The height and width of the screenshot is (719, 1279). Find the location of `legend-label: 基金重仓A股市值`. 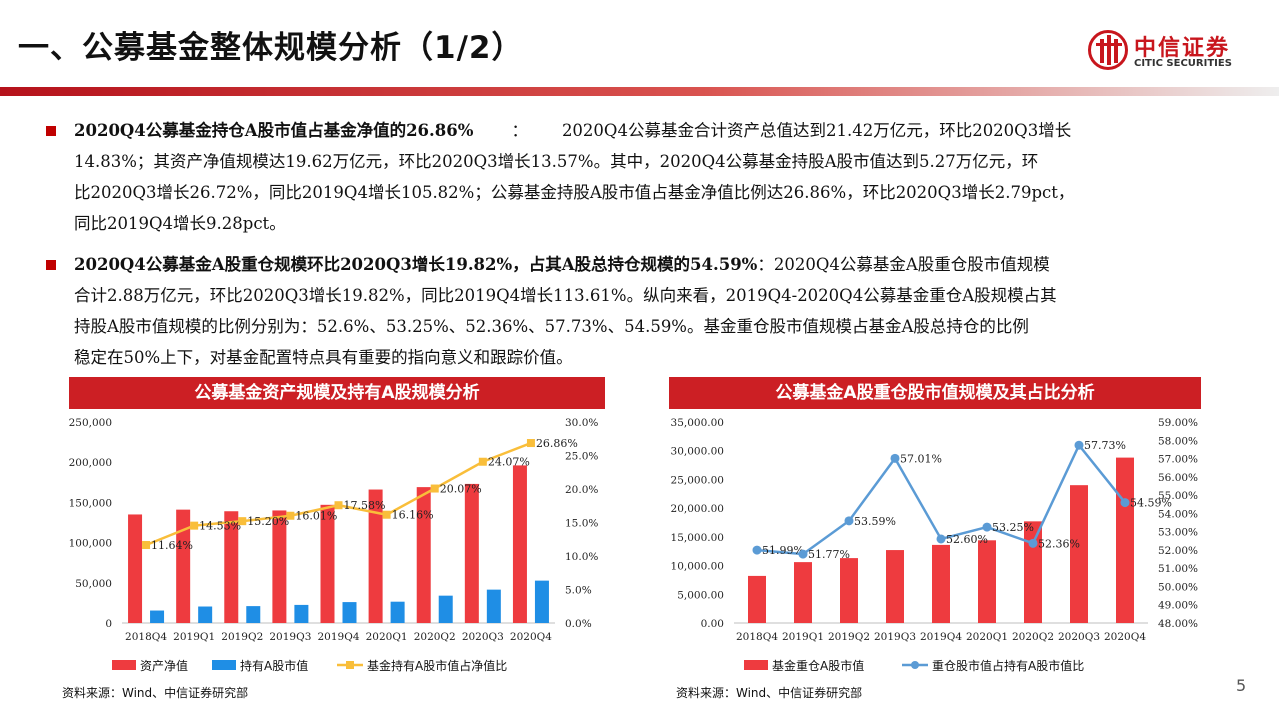

legend-label: 基金重仓A股市值 is located at coordinates (818, 665).